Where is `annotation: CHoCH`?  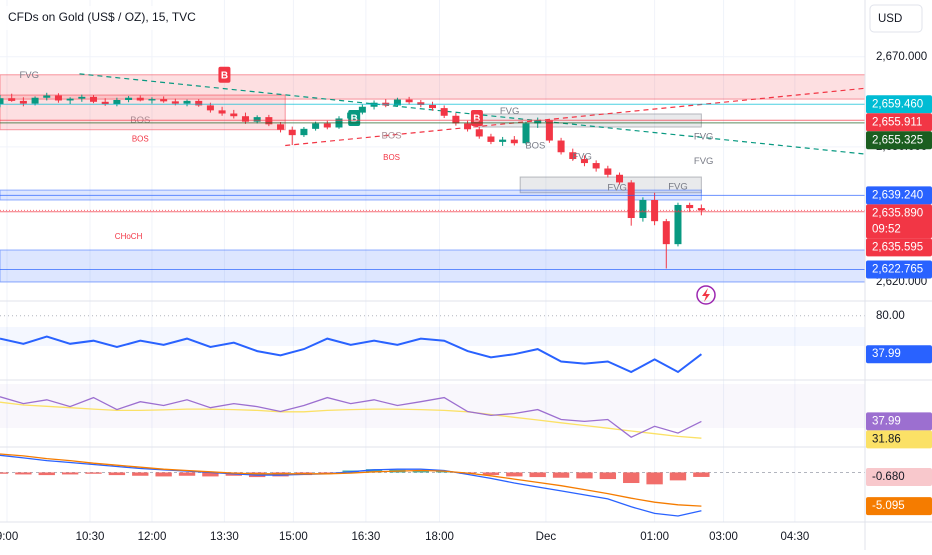 annotation: CHoCH is located at coordinates (129, 236).